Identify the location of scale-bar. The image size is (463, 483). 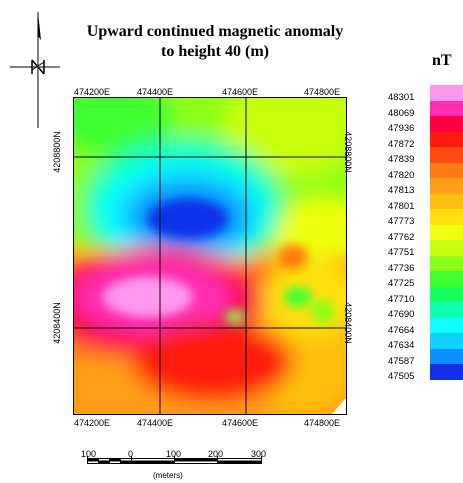
(177, 460).